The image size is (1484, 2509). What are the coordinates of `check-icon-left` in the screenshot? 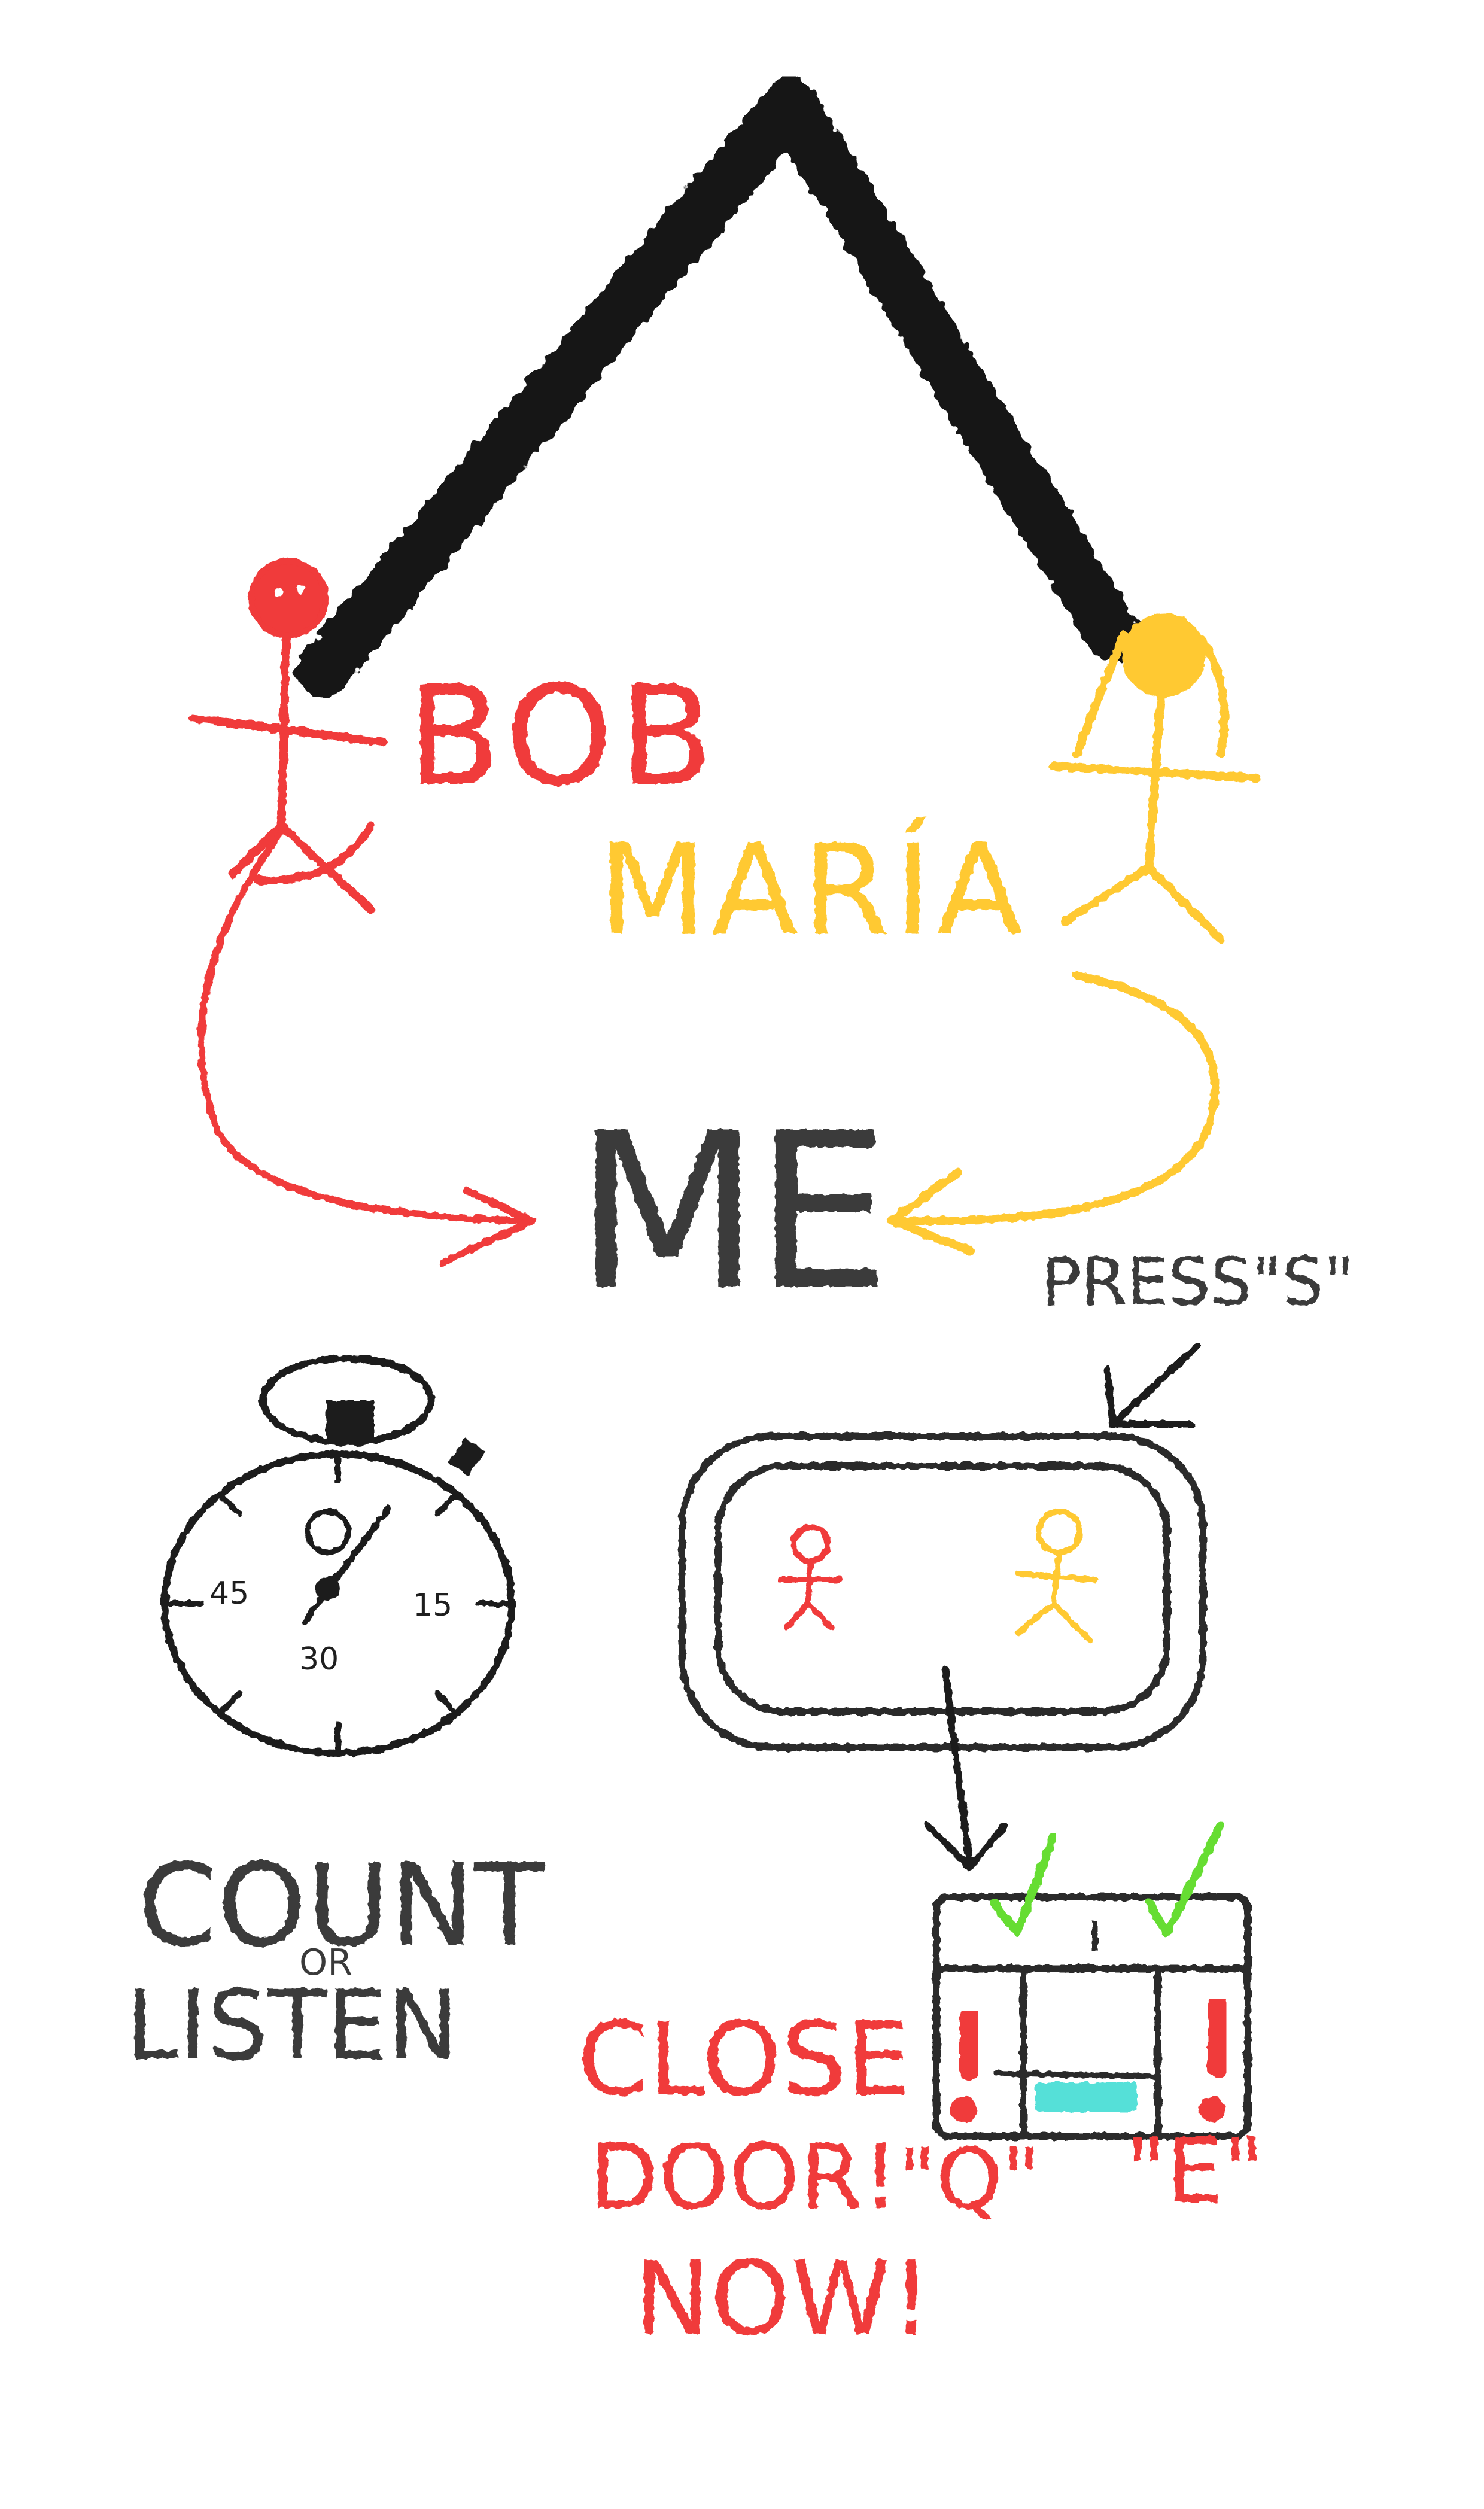 It's located at (1023, 1885).